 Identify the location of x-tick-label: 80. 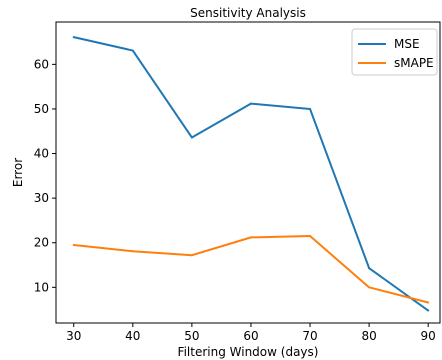
(368, 336).